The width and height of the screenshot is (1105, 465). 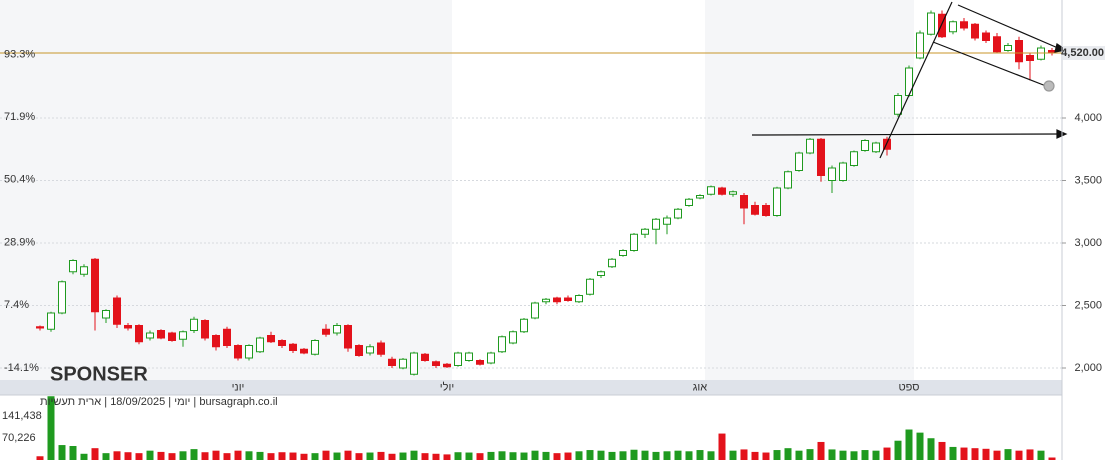 What do you see at coordinates (700, 387) in the screenshot?
I see `x-tick-label: אוג` at bounding box center [700, 387].